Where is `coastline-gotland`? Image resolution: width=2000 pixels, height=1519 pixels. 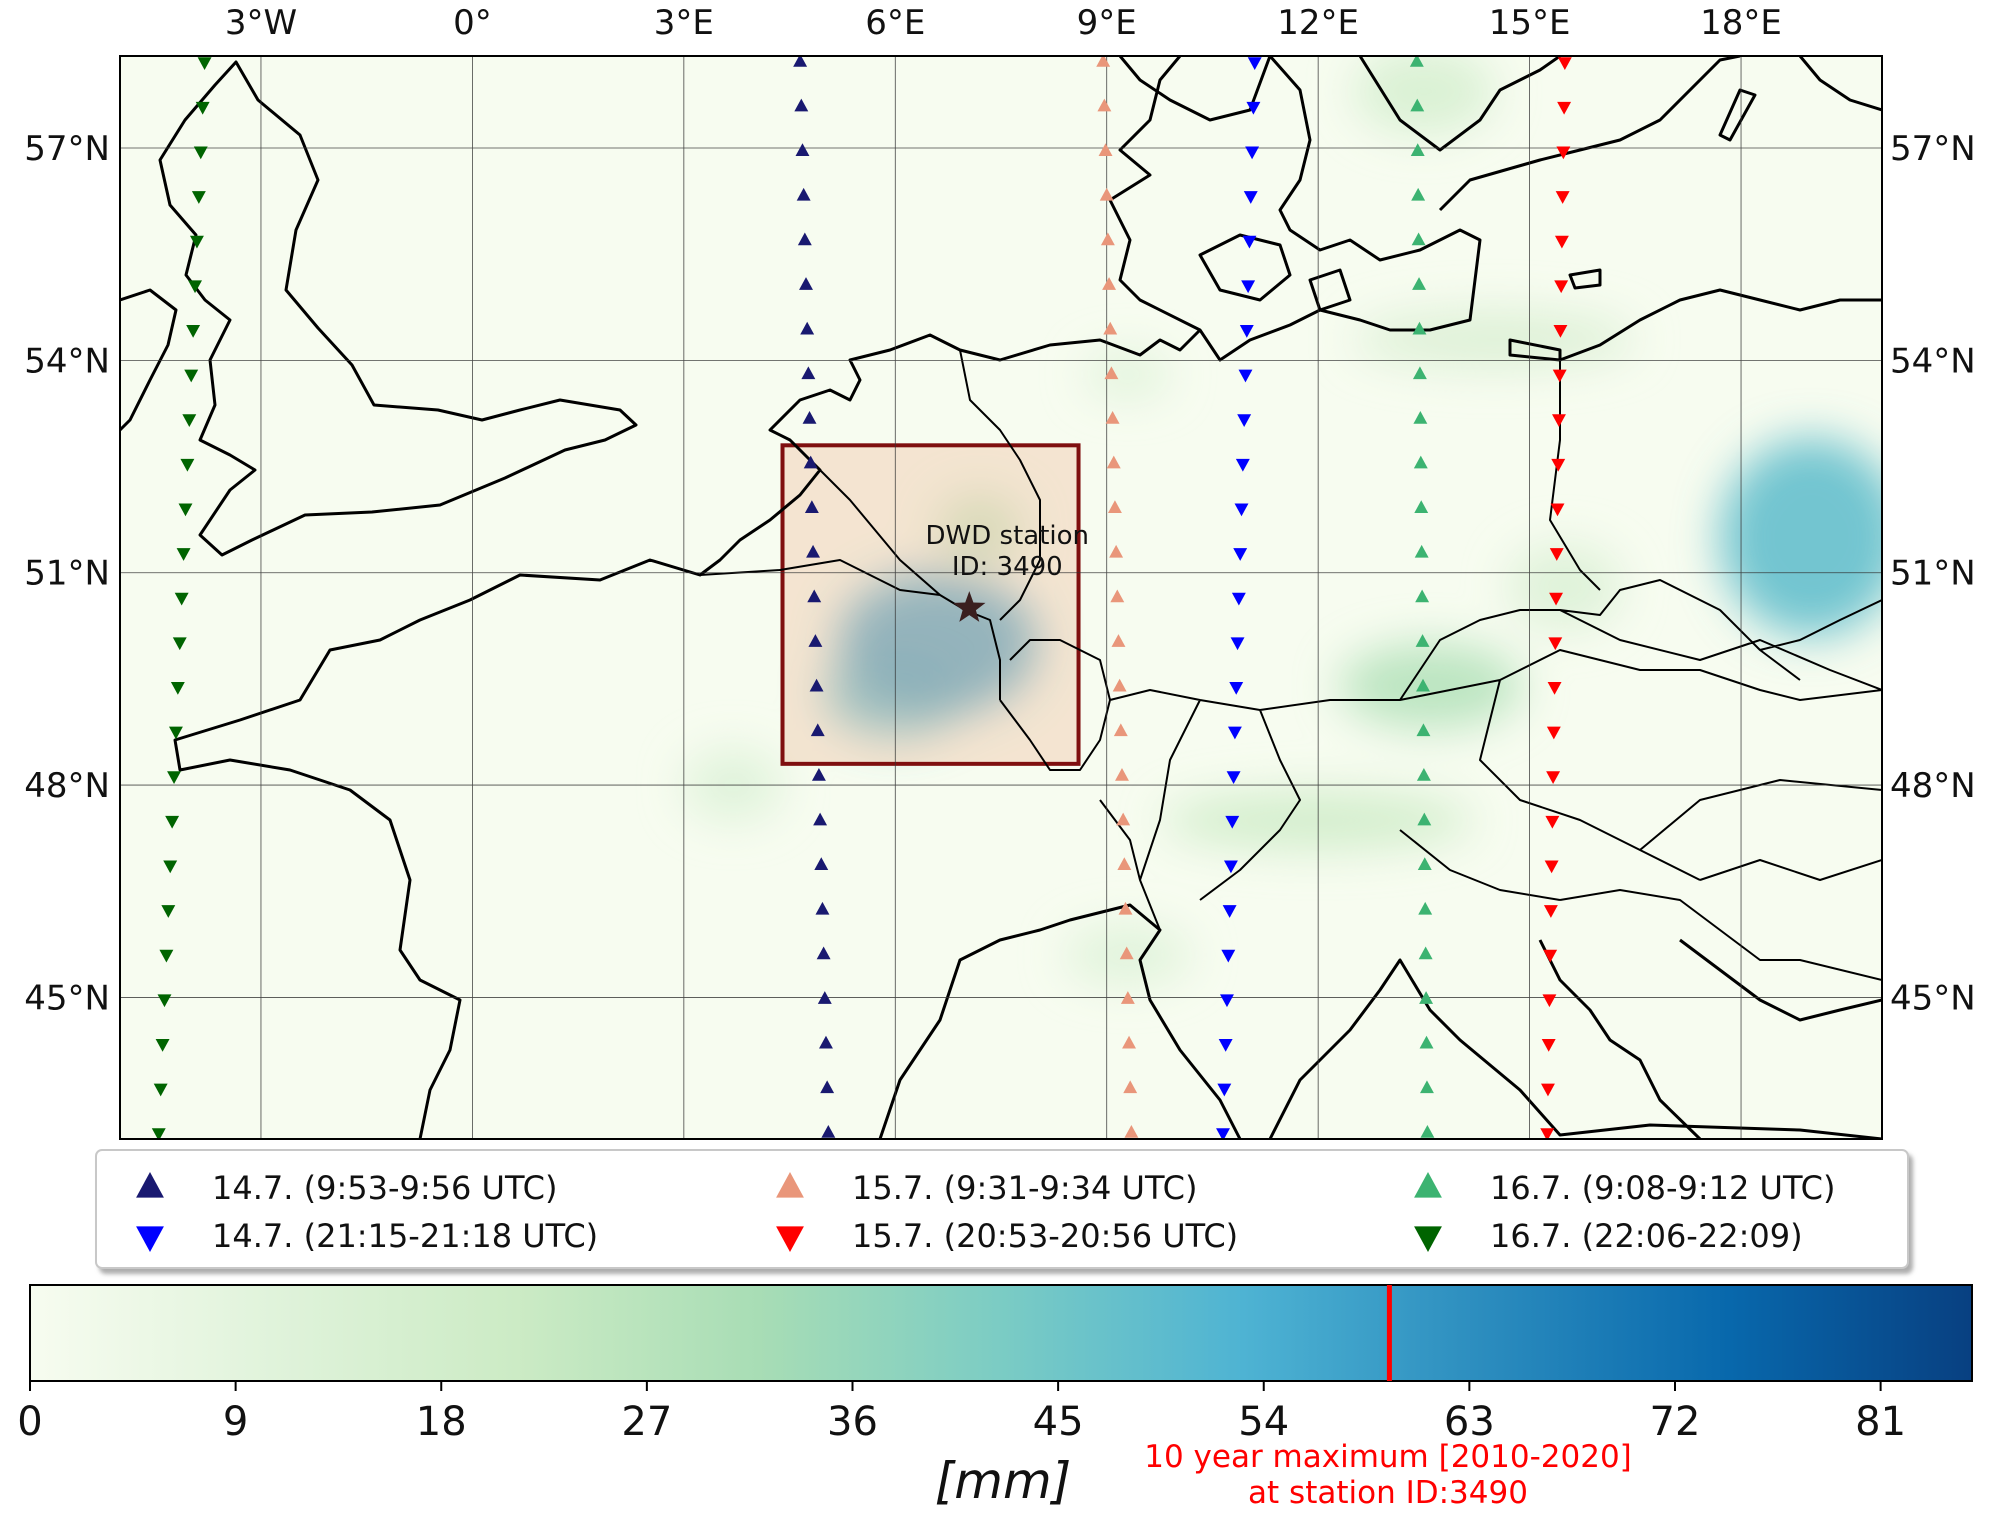 coastline-gotland is located at coordinates (1737, 115).